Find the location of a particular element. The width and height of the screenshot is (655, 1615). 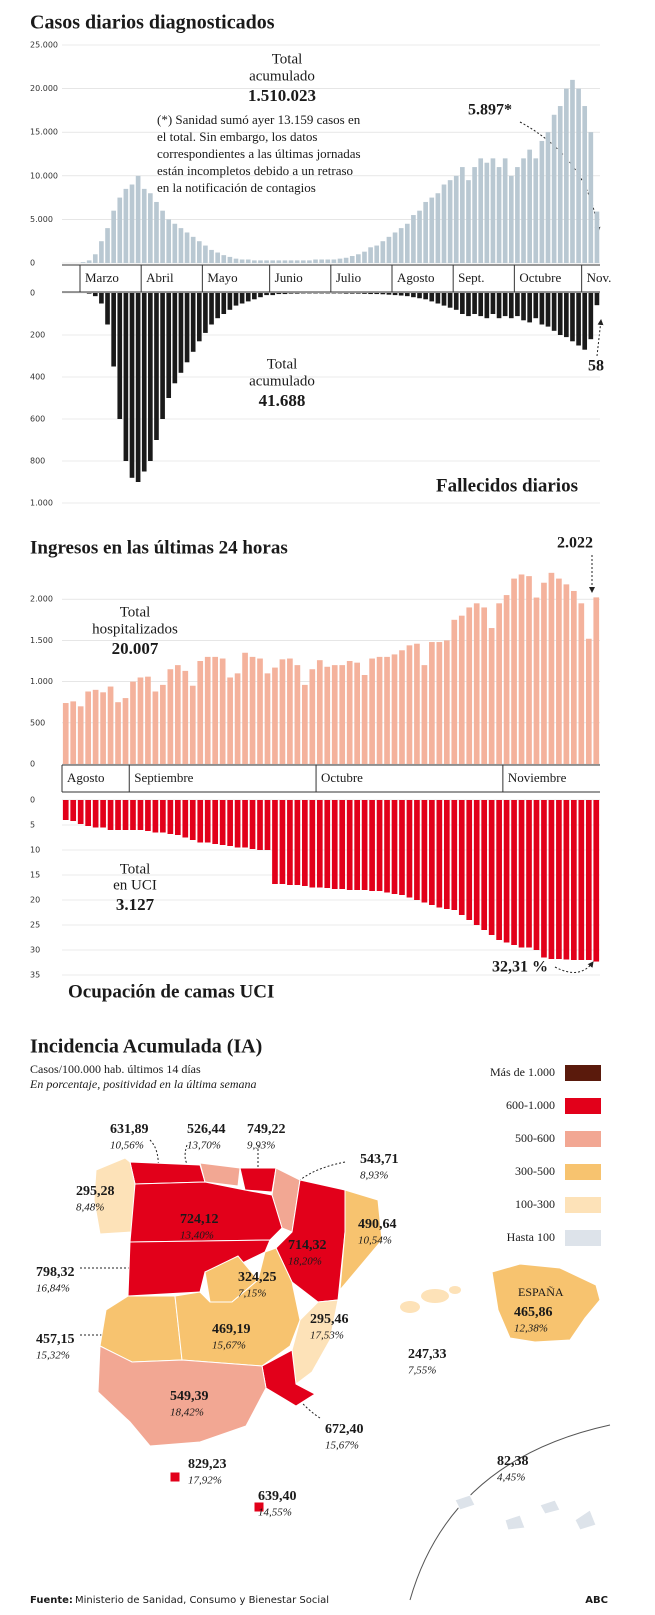

annotation: Total is located at coordinates (287, 59).